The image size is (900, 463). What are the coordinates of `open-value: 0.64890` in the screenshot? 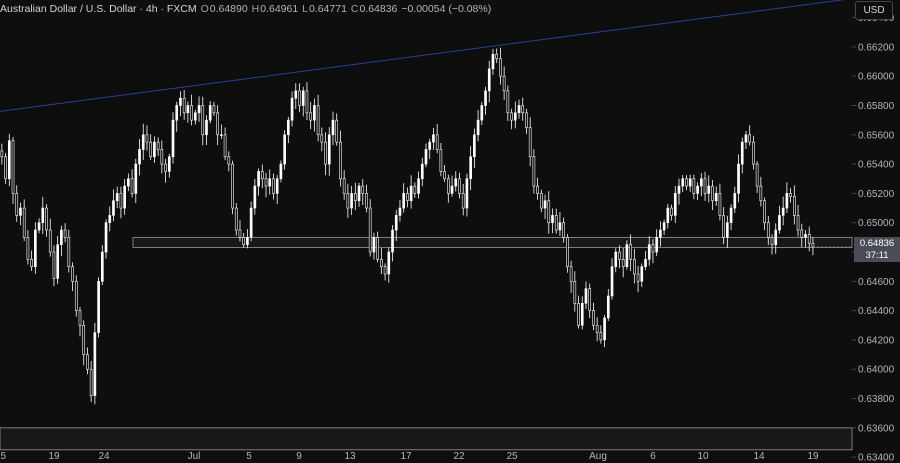 It's located at (228, 9).